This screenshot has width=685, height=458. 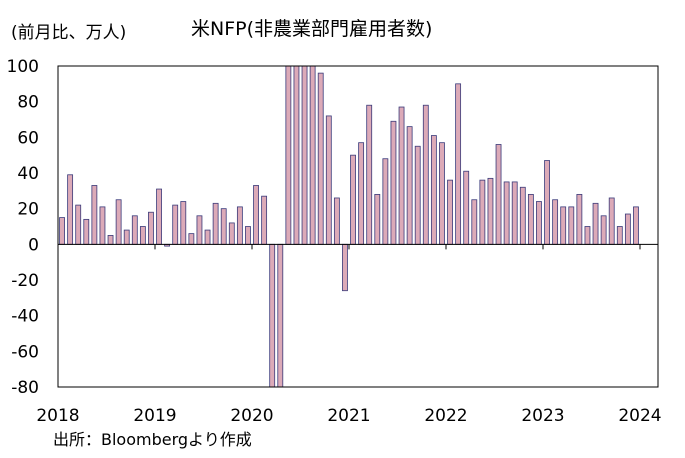 I want to click on y-tick-label: -20, so click(x=25, y=281).